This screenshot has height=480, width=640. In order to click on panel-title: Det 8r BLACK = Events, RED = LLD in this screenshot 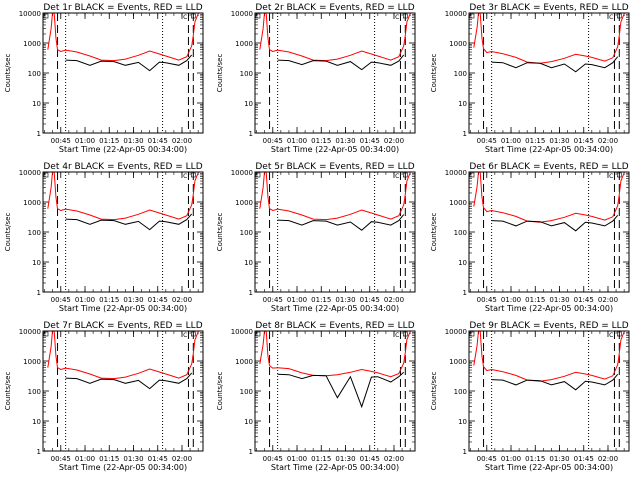, I will do `click(334, 326)`.